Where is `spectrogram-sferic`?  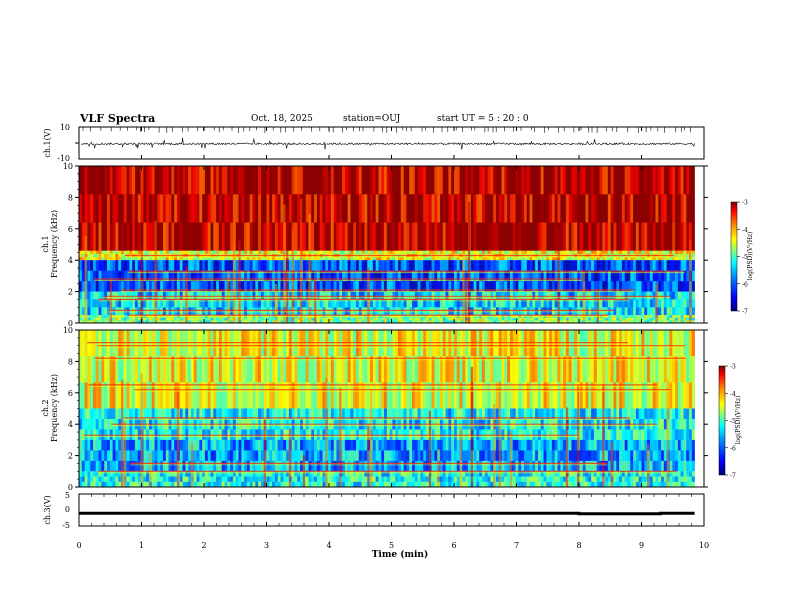
spectrogram-sferic is located at coordinates (85, 279).